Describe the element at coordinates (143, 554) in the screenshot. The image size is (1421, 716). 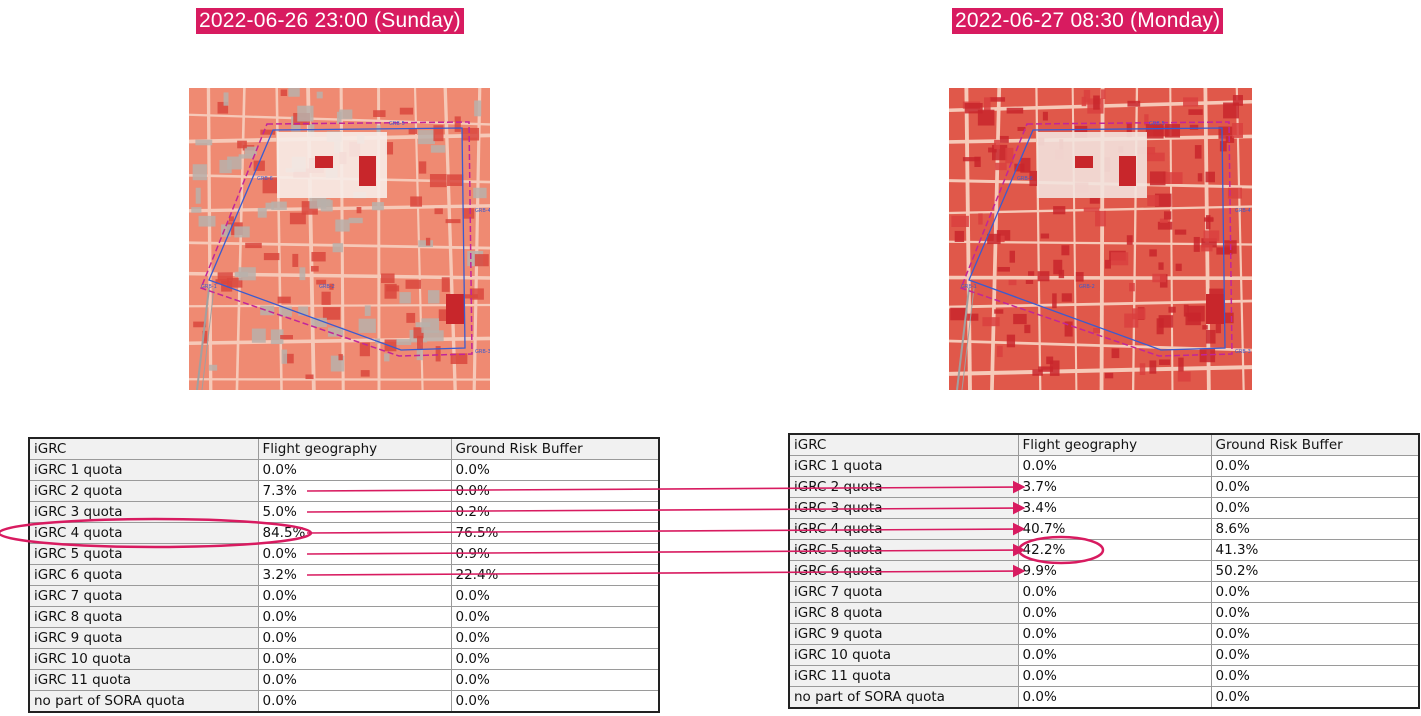
I see `row-label: iGRC 5 quota` at that location.